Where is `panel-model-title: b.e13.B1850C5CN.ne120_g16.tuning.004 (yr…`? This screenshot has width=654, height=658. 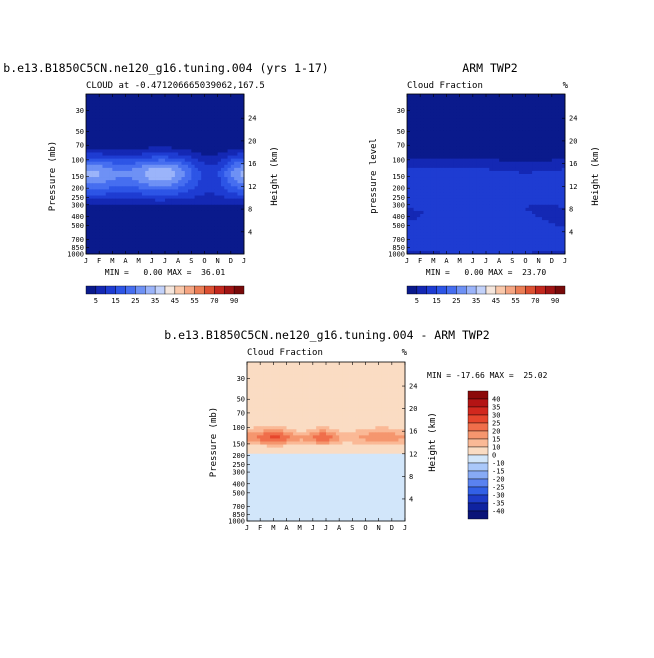
panel-model-title: b.e13.B1850C5CN.ne120_g16.tuning.004 (yr… is located at coordinates (165, 68).